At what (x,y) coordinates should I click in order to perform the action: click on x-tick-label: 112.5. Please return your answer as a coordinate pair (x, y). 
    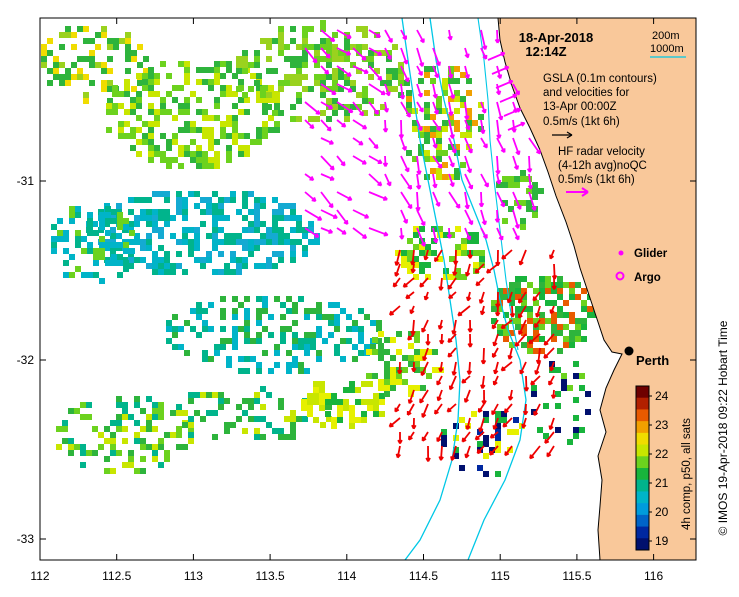
    Looking at the image, I should click on (116, 576).